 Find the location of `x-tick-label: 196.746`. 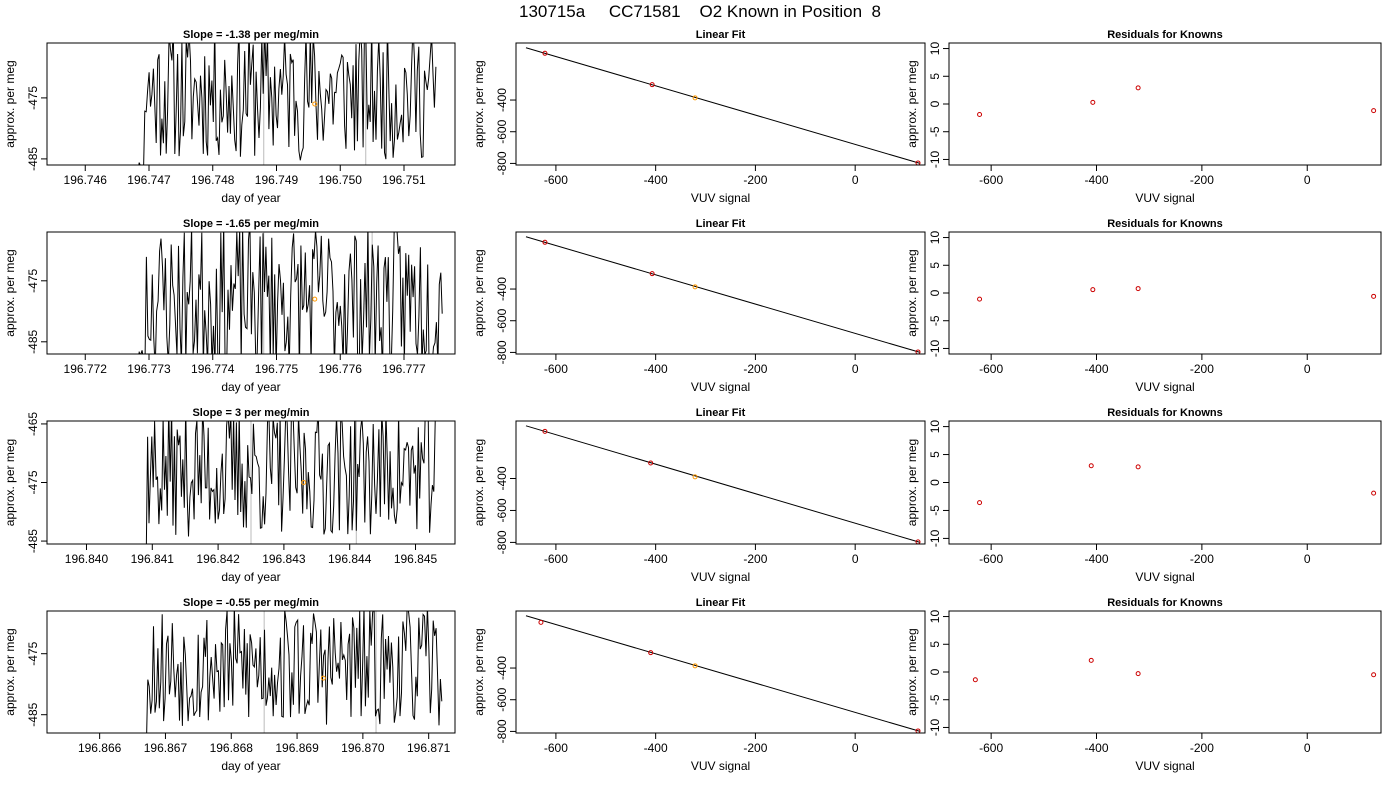

x-tick-label: 196.746 is located at coordinates (86, 180).